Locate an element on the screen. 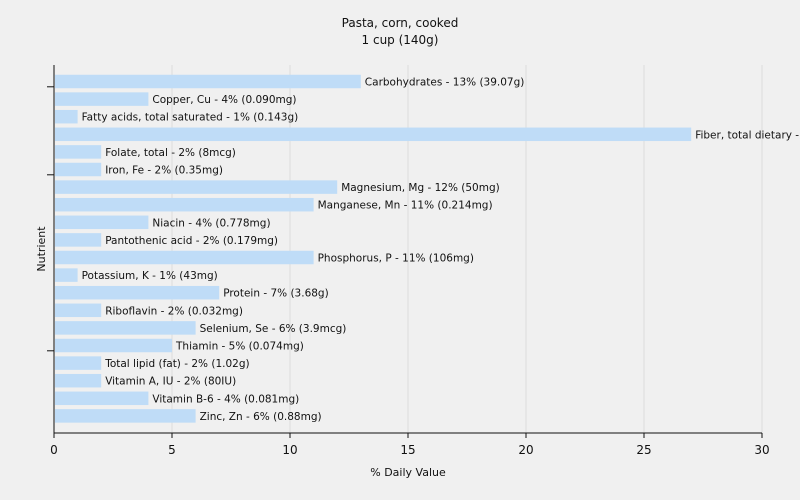 The height and width of the screenshot is (500, 800). bar-label: Folate, total - 2% (8mcg) is located at coordinates (170, 153).